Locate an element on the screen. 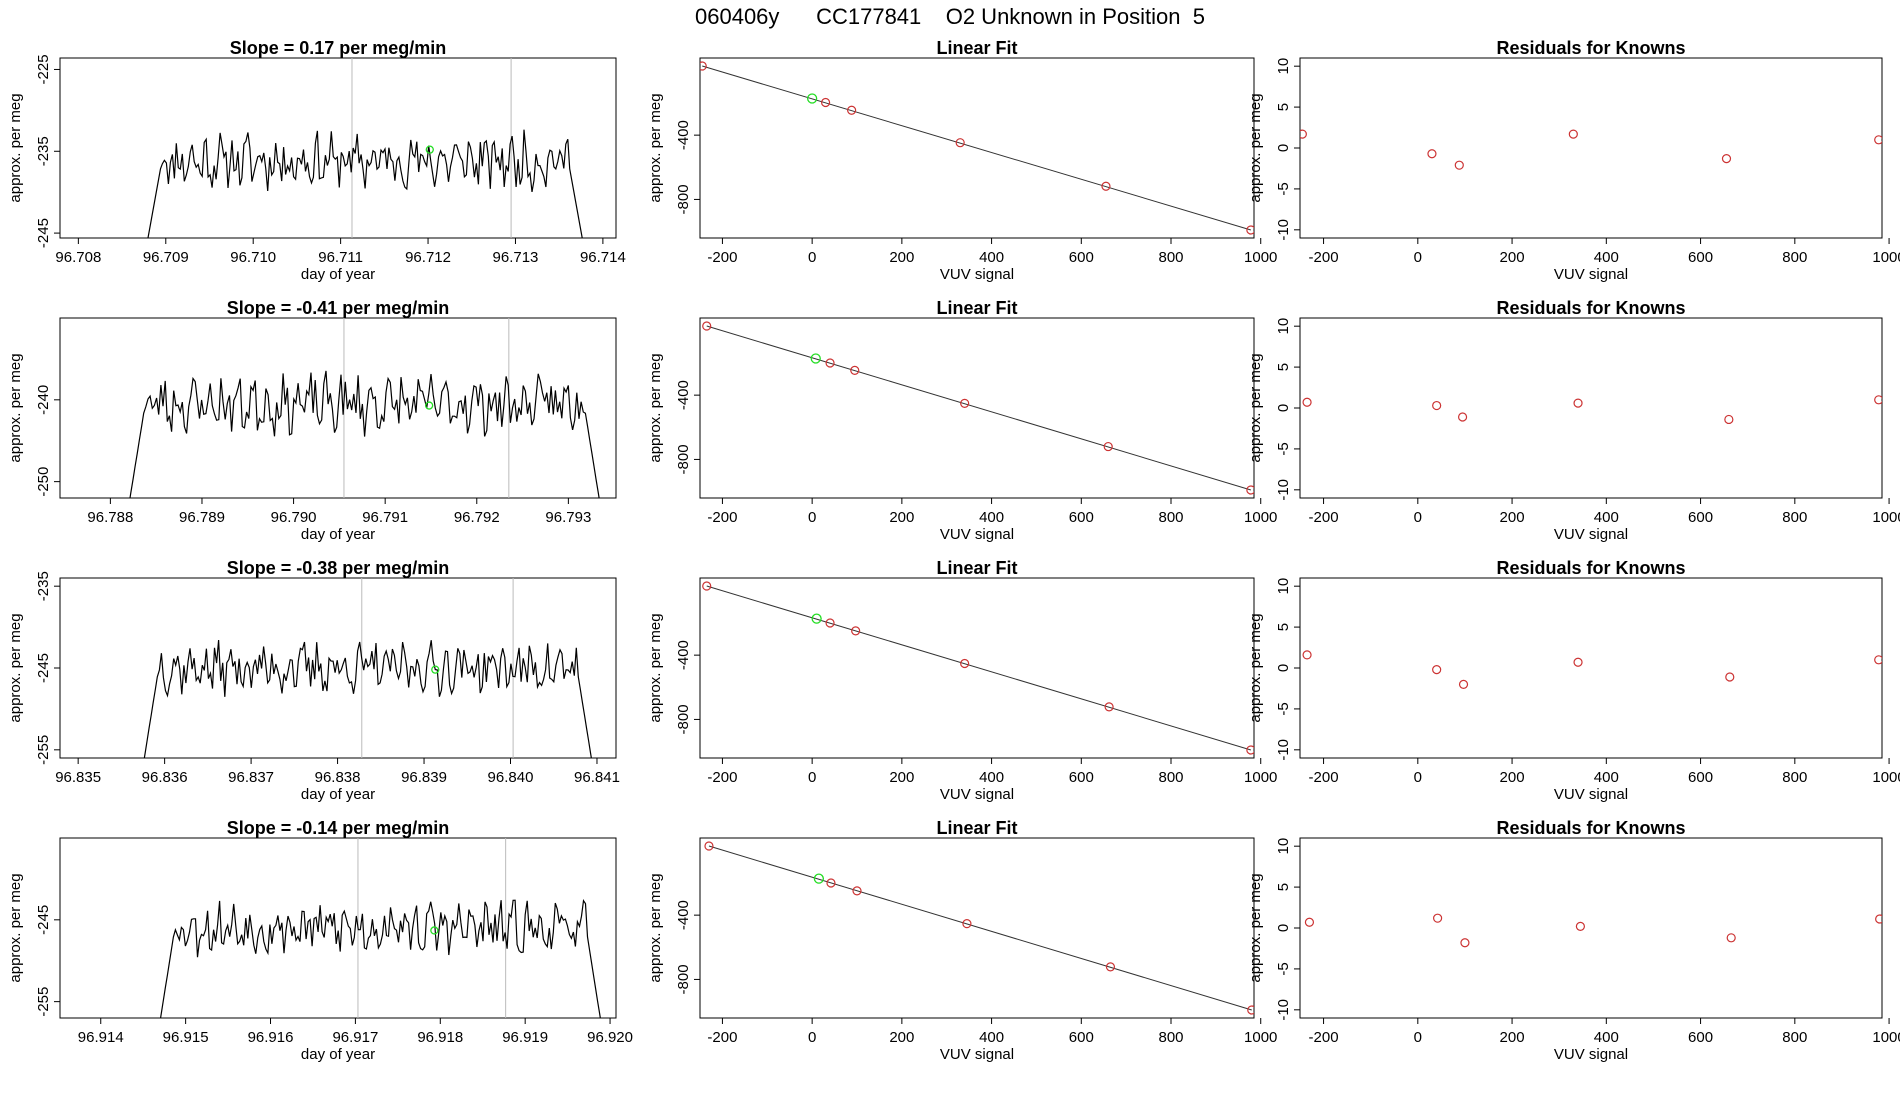 Image resolution: width=1900 pixels, height=1100 pixels. y-tick-label: 5 is located at coordinates (1283, 887).